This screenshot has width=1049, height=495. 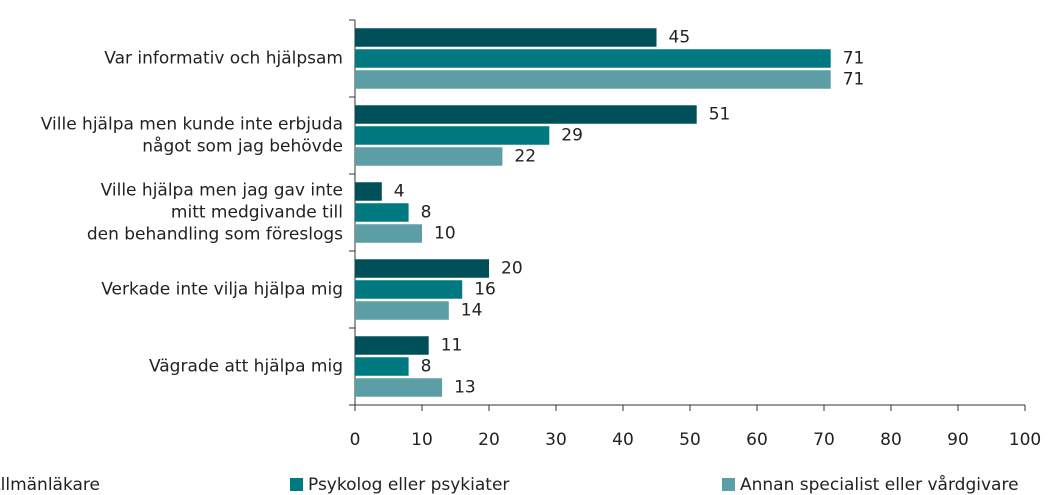 What do you see at coordinates (757, 440) in the screenshot?
I see `x-tick-label: 60` at bounding box center [757, 440].